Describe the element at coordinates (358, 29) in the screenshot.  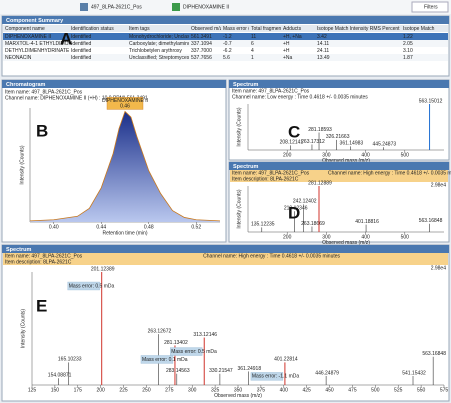
I see `column-header: Isotope Match Intensity RMS Percent` at that location.